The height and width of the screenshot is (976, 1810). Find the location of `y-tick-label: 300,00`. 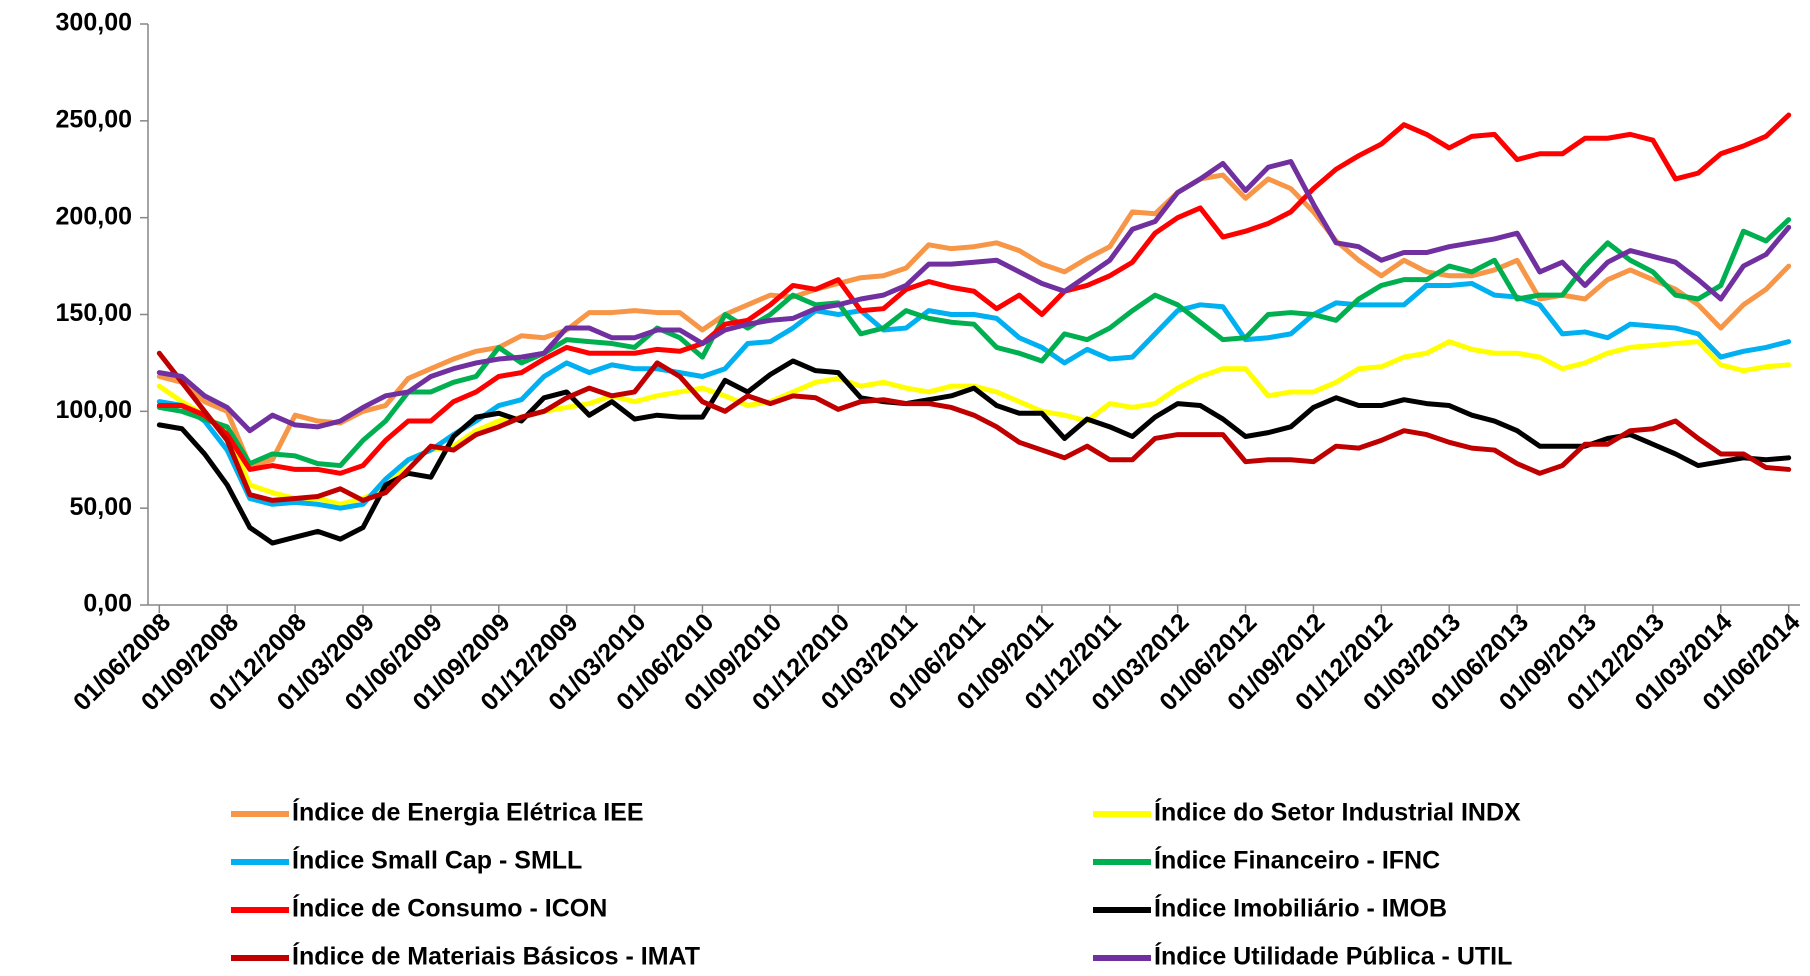

y-tick-label: 300,00 is located at coordinates (94, 23).